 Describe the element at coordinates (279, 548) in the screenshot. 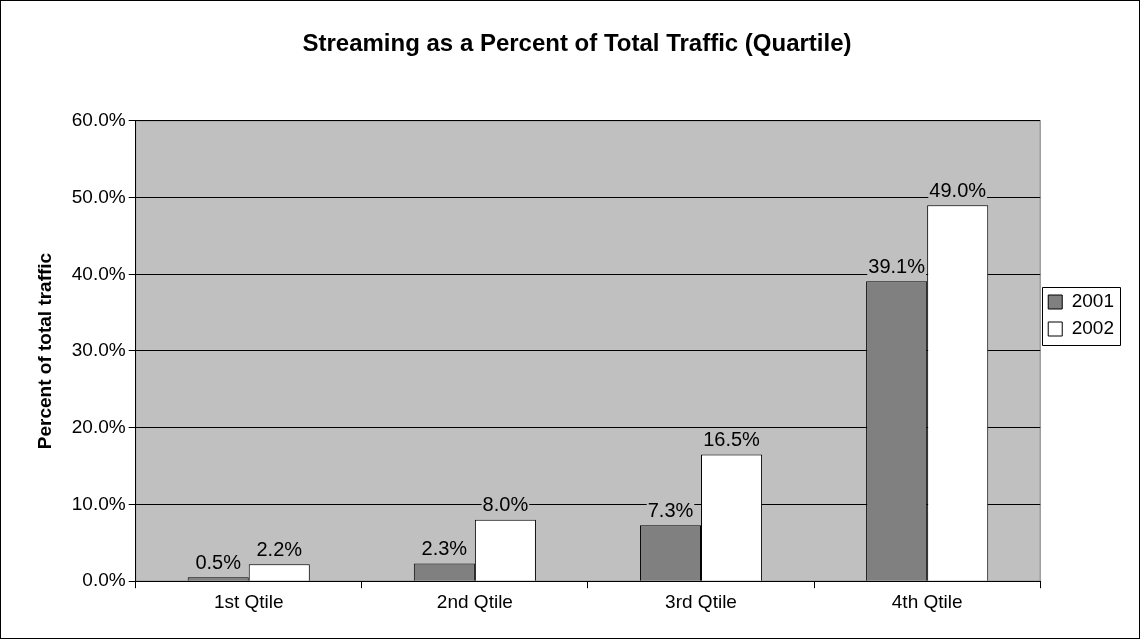

I see `data-label: 2.2%` at that location.